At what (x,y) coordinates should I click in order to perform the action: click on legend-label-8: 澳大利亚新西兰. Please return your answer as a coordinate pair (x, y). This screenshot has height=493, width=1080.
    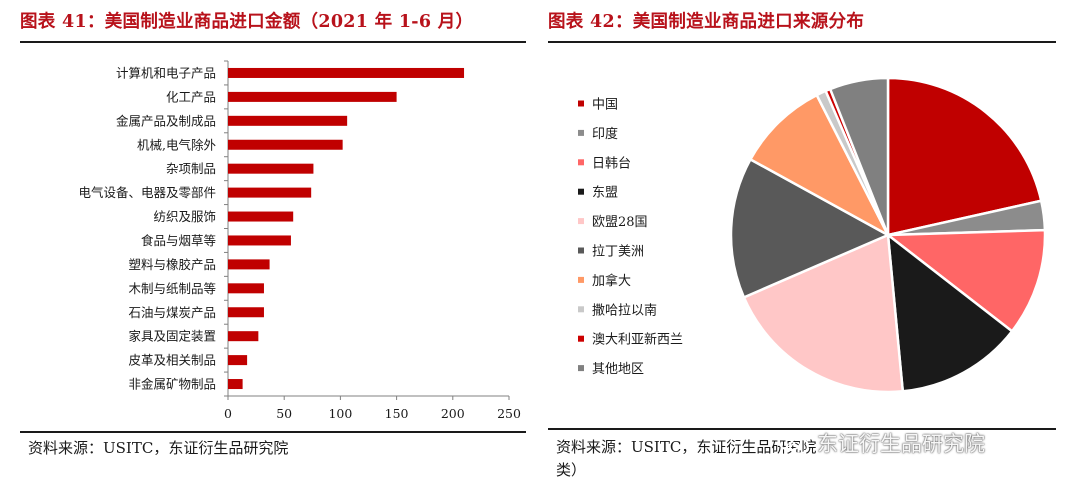
    Looking at the image, I should click on (637, 340).